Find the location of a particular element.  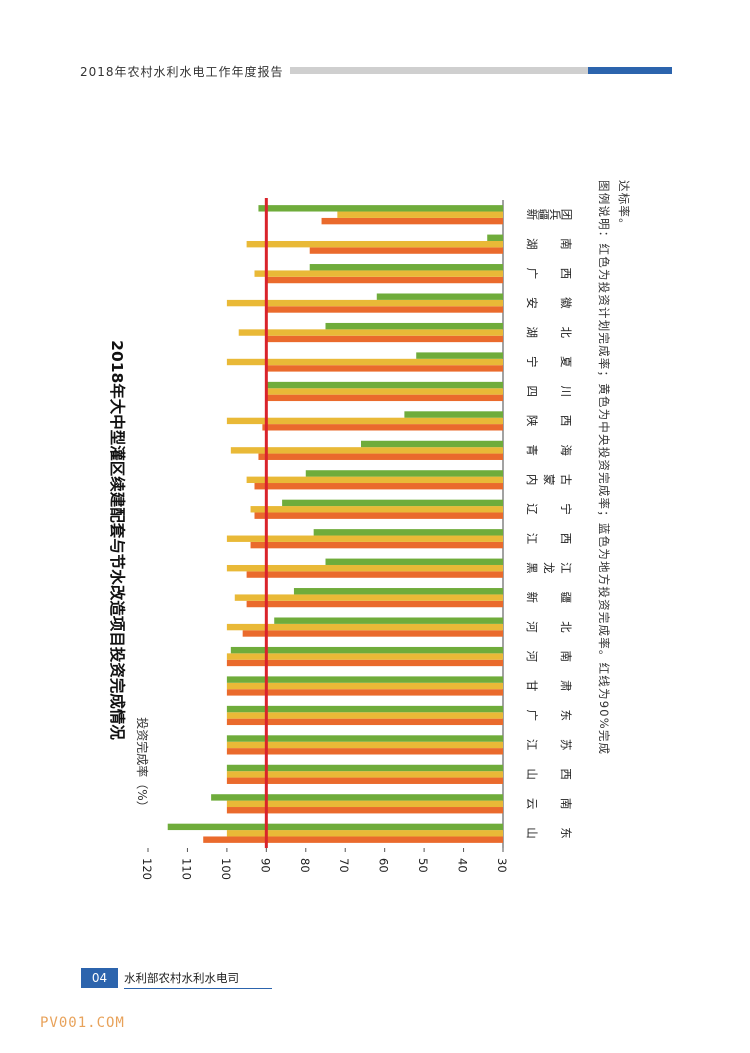

category-label: 黑龙江 is located at coordinates (549, 568).